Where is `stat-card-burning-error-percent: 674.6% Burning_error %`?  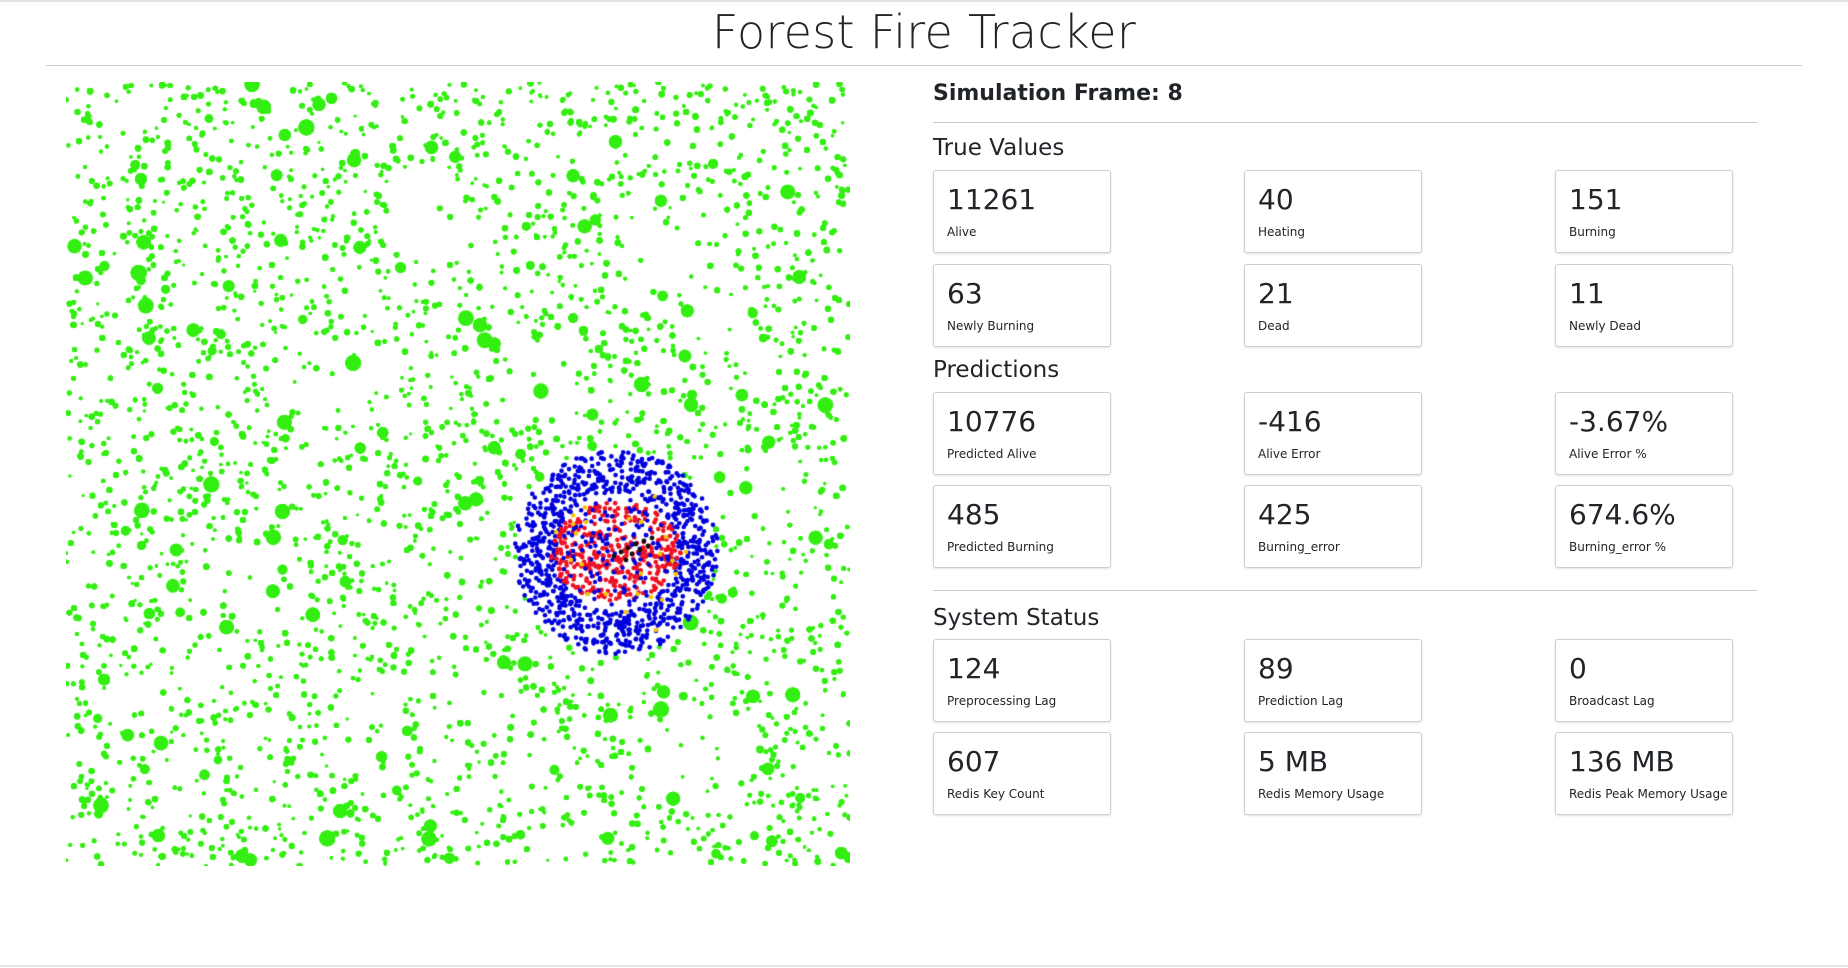
stat-card-burning-error-percent: 674.6% Burning_error % is located at coordinates (1644, 526).